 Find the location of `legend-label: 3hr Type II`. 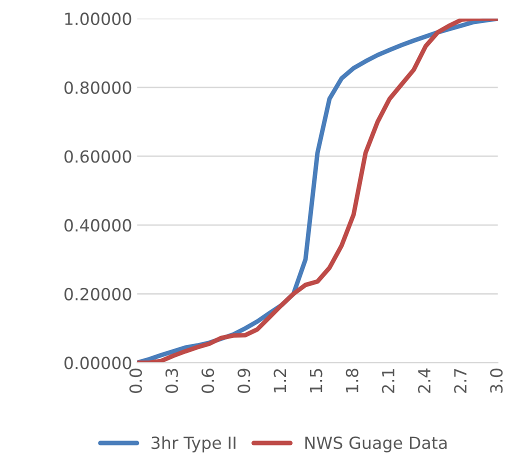

legend-label: 3hr Type II is located at coordinates (194, 444).